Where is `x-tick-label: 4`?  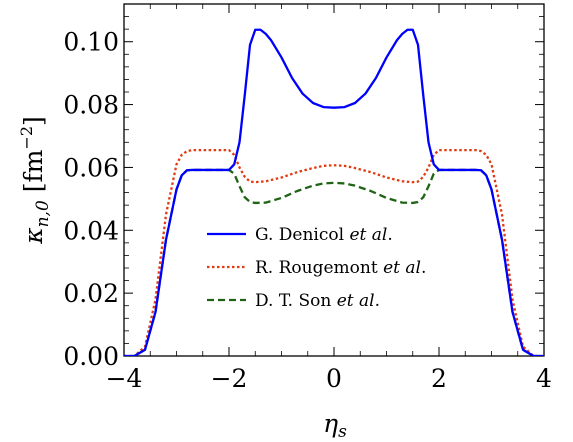 x-tick-label: 4 is located at coordinates (544, 378).